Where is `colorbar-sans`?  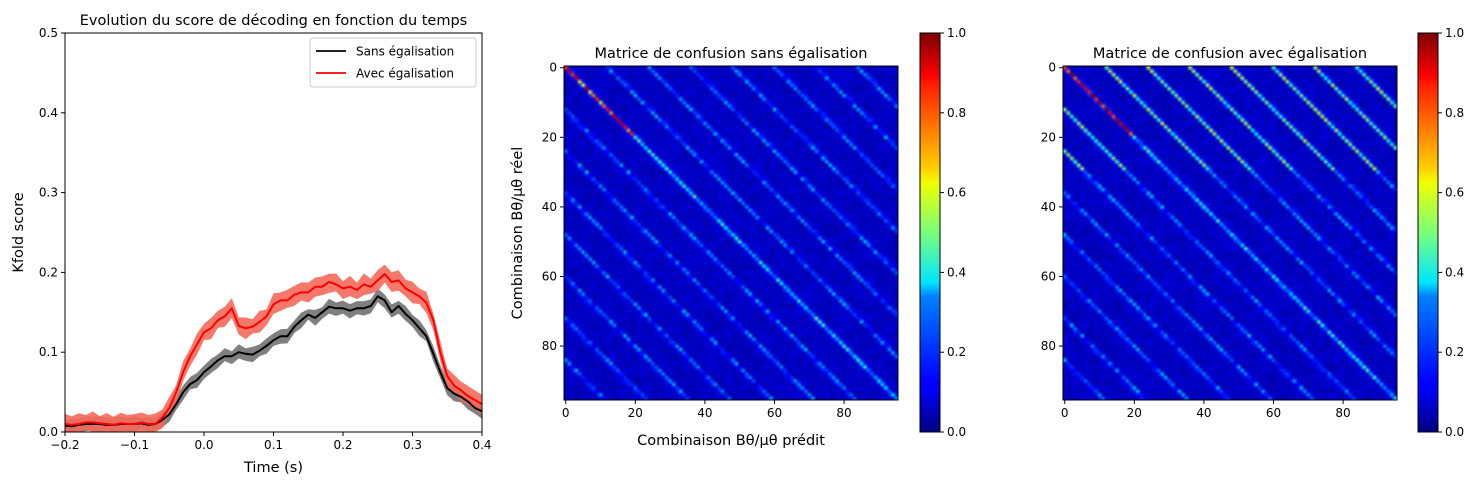
colorbar-sans is located at coordinates (930, 232).